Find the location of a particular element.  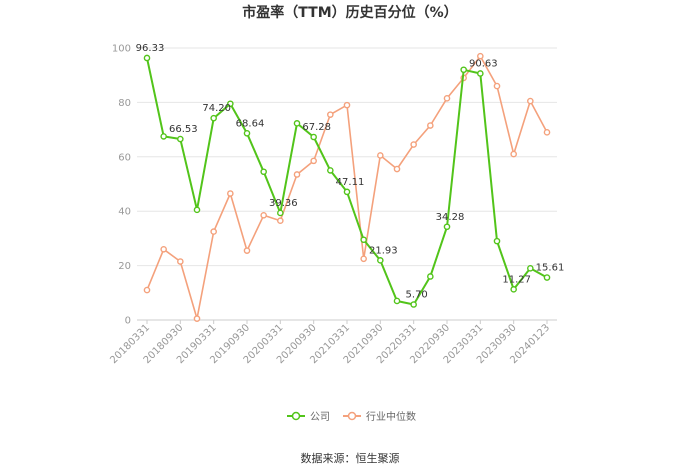

legend-item-industry: 行业中位数 is located at coordinates (379, 416).